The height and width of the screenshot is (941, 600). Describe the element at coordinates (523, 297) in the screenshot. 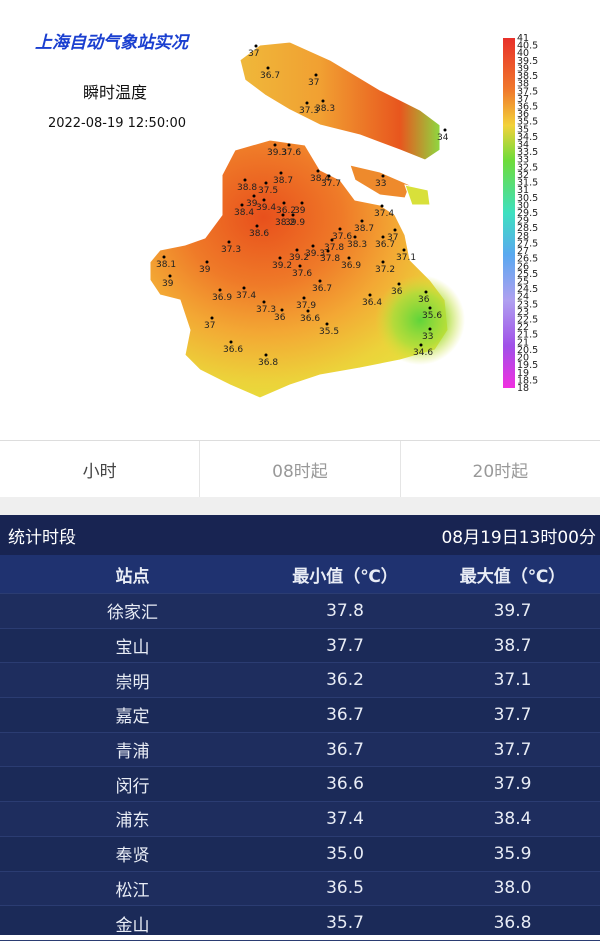

I see `legend-label: 24` at that location.